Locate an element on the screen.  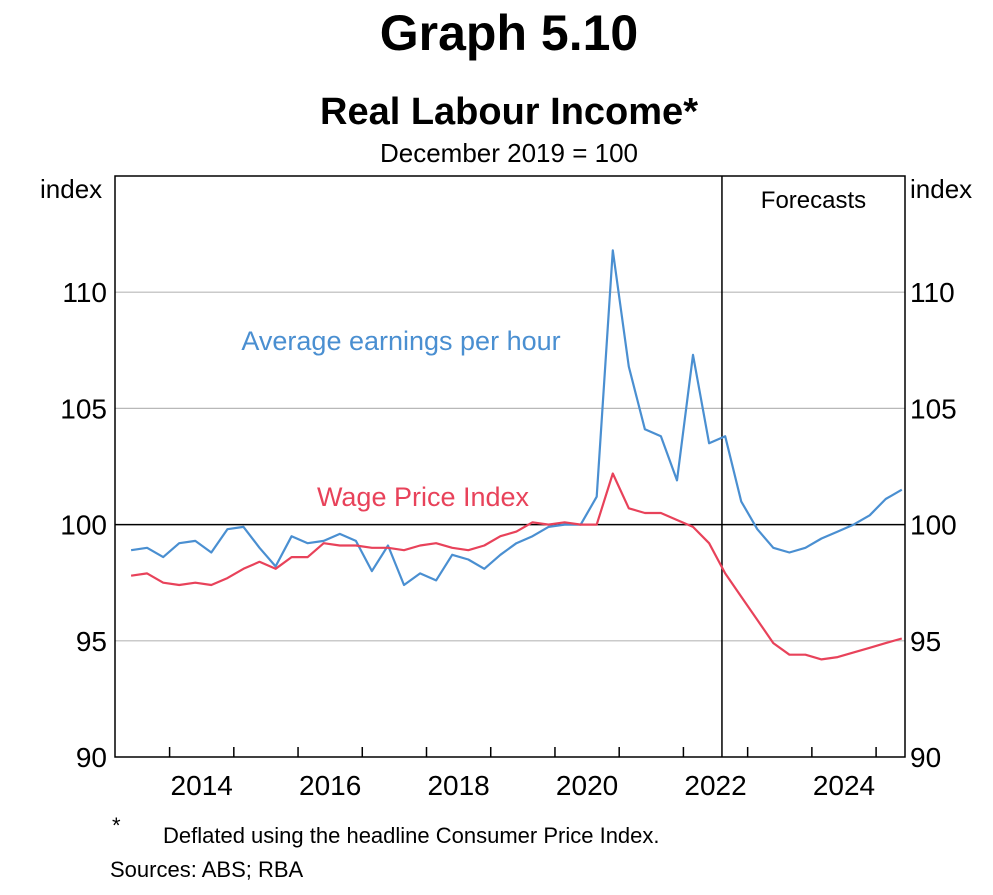
y-tick-right-110: 110 is located at coordinates (932, 292).